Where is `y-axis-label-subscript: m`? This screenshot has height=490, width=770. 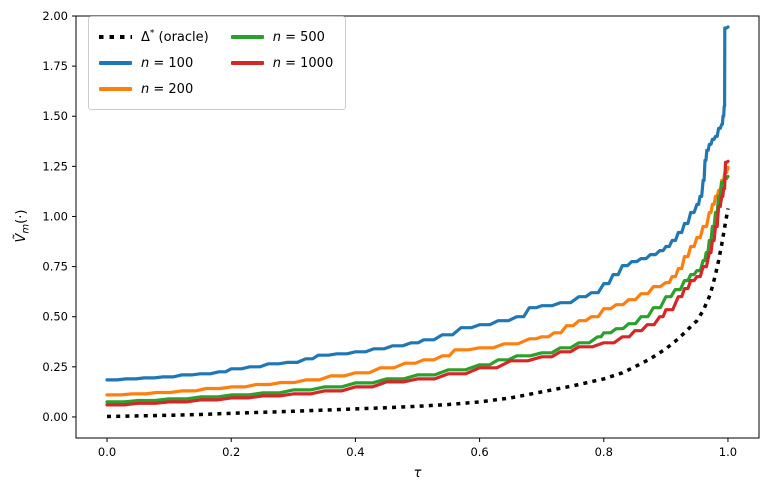
y-axis-label-subscript: m is located at coordinates (26, 228).